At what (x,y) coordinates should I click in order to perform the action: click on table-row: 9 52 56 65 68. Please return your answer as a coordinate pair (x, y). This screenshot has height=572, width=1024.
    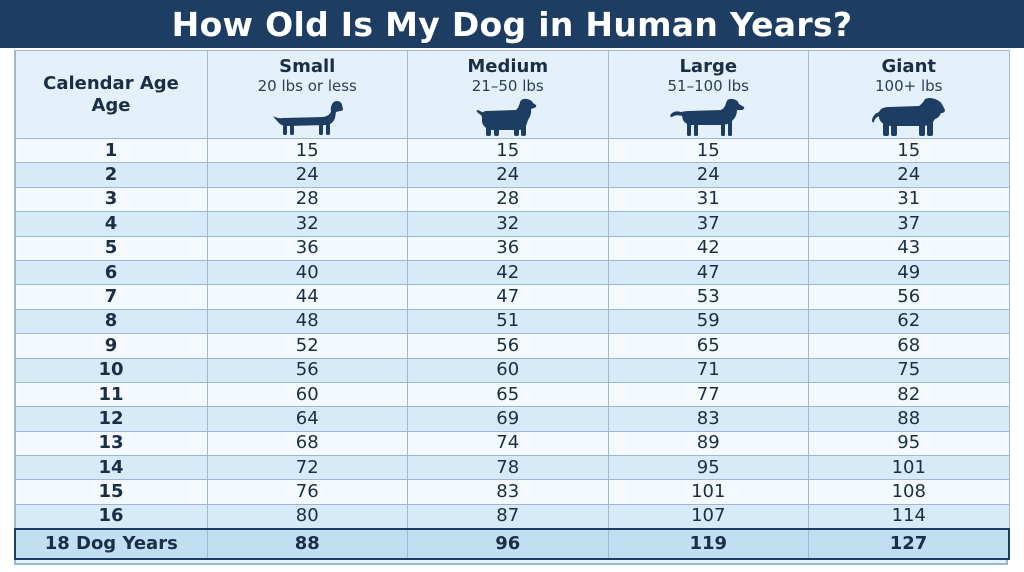
    Looking at the image, I should click on (512, 346).